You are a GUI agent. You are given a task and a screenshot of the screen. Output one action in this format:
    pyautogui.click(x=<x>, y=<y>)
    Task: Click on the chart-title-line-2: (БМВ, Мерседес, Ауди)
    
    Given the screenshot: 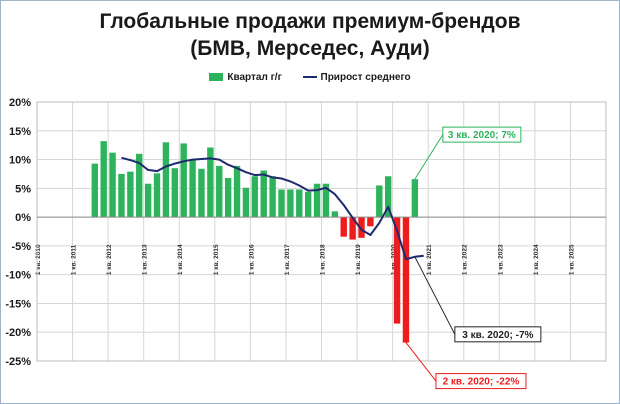 What is the action you would take?
    pyautogui.click(x=310, y=48)
    